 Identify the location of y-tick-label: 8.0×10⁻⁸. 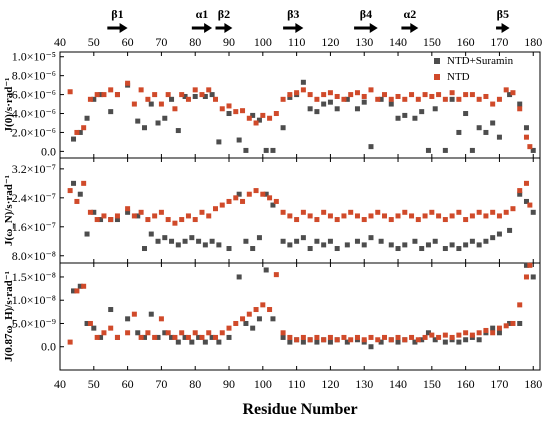
(34, 256).